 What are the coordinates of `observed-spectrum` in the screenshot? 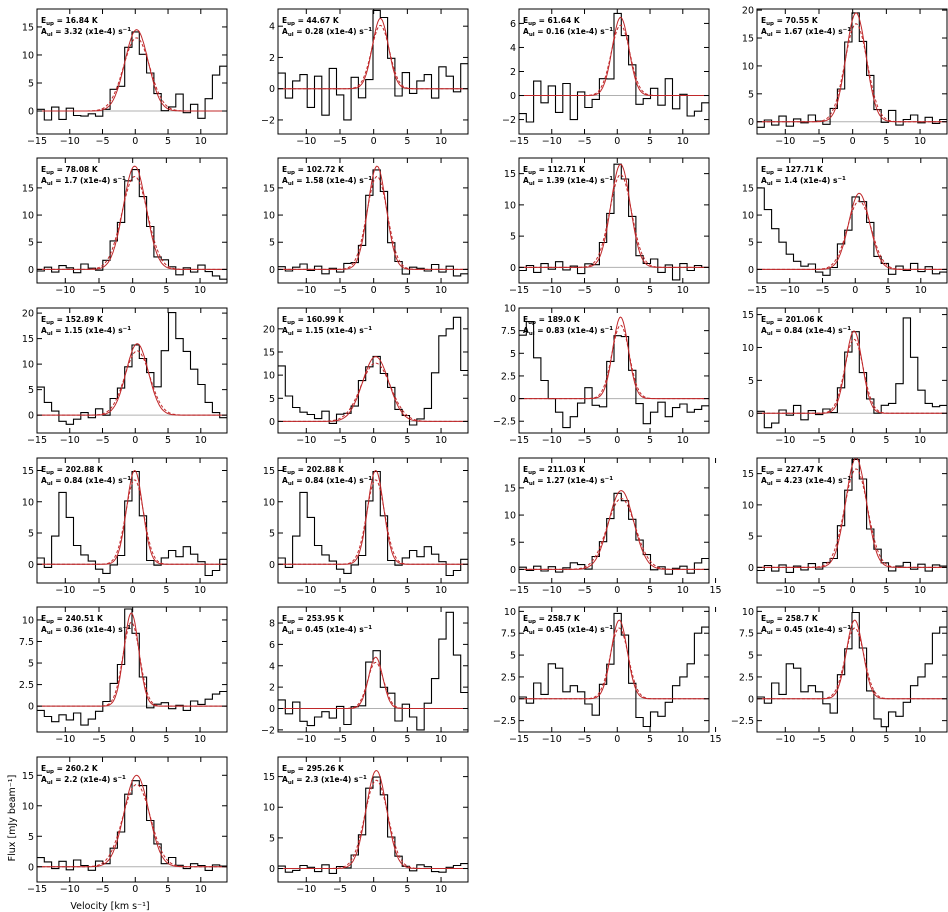 It's located at (852, 515).